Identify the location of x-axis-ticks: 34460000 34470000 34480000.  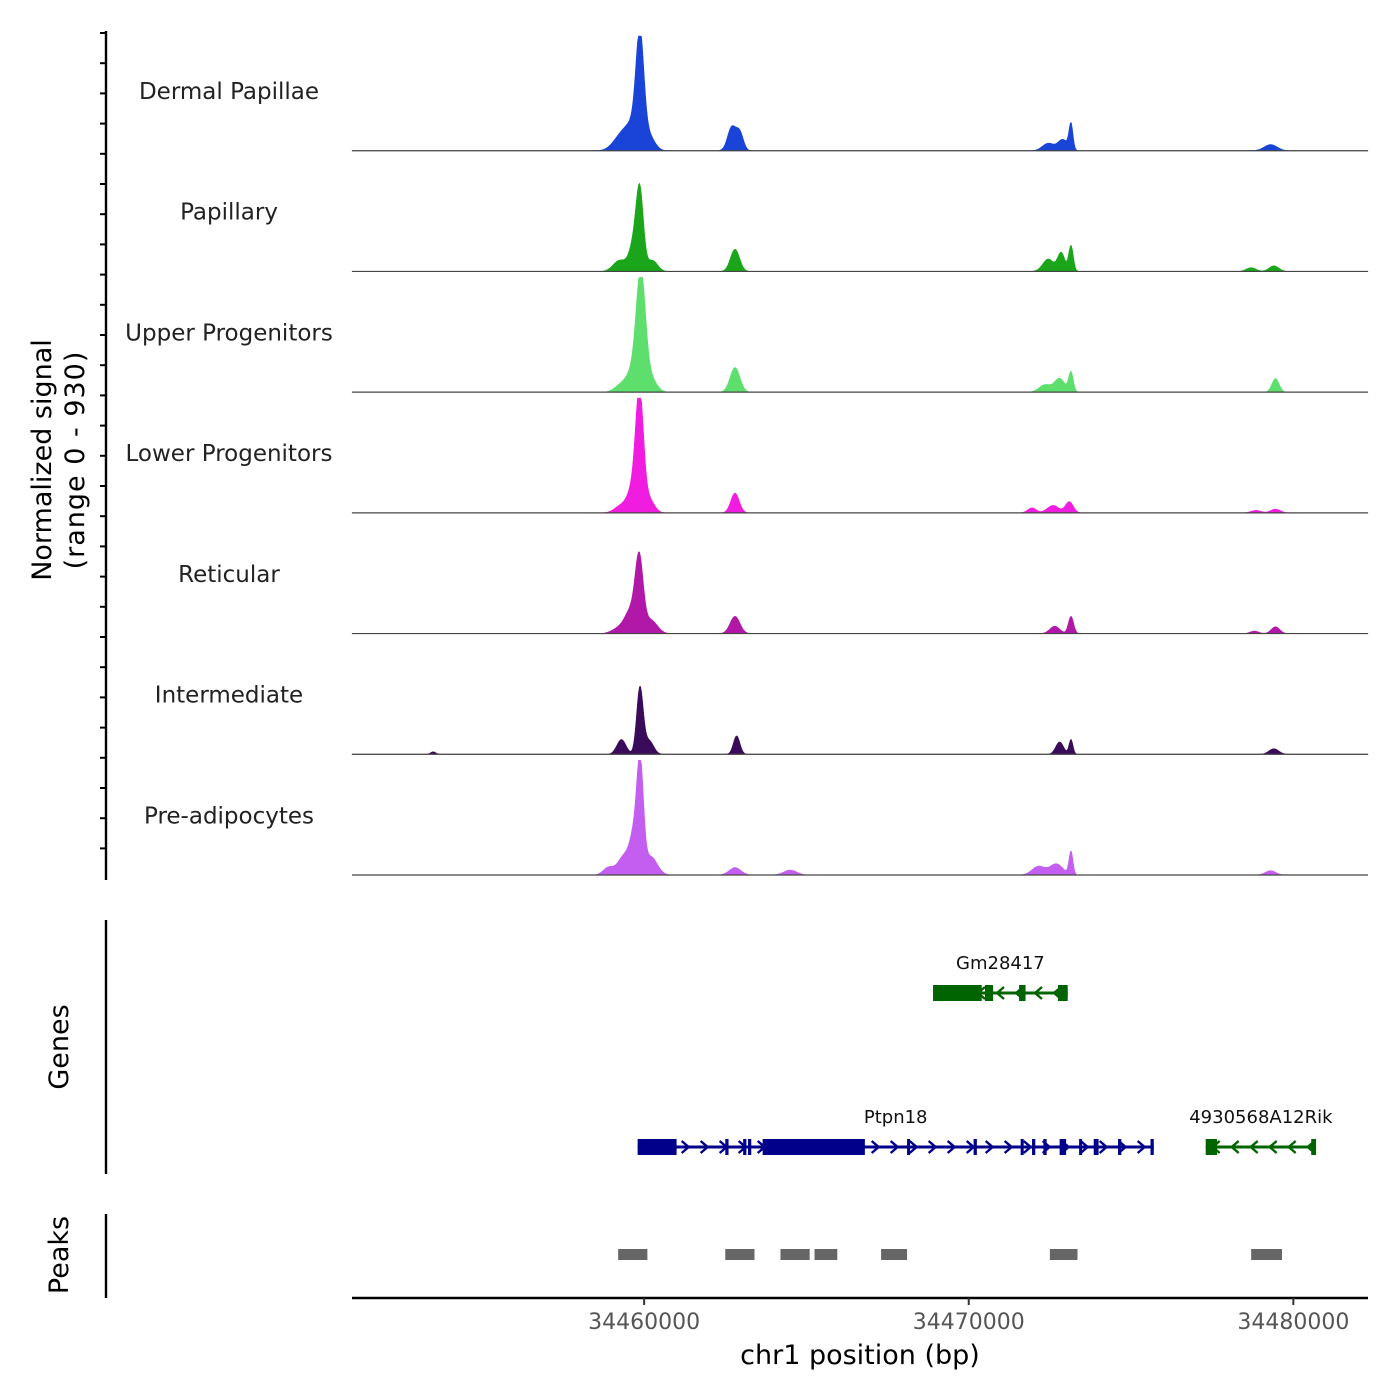
(968, 1316).